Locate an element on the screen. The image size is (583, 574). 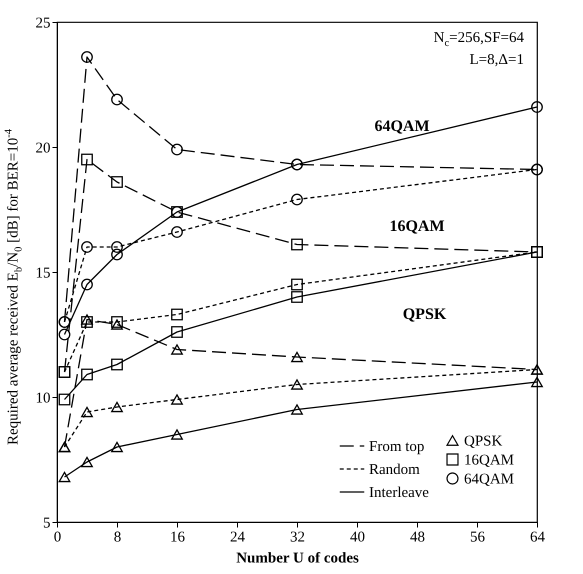
annotation: Random is located at coordinates (394, 470).